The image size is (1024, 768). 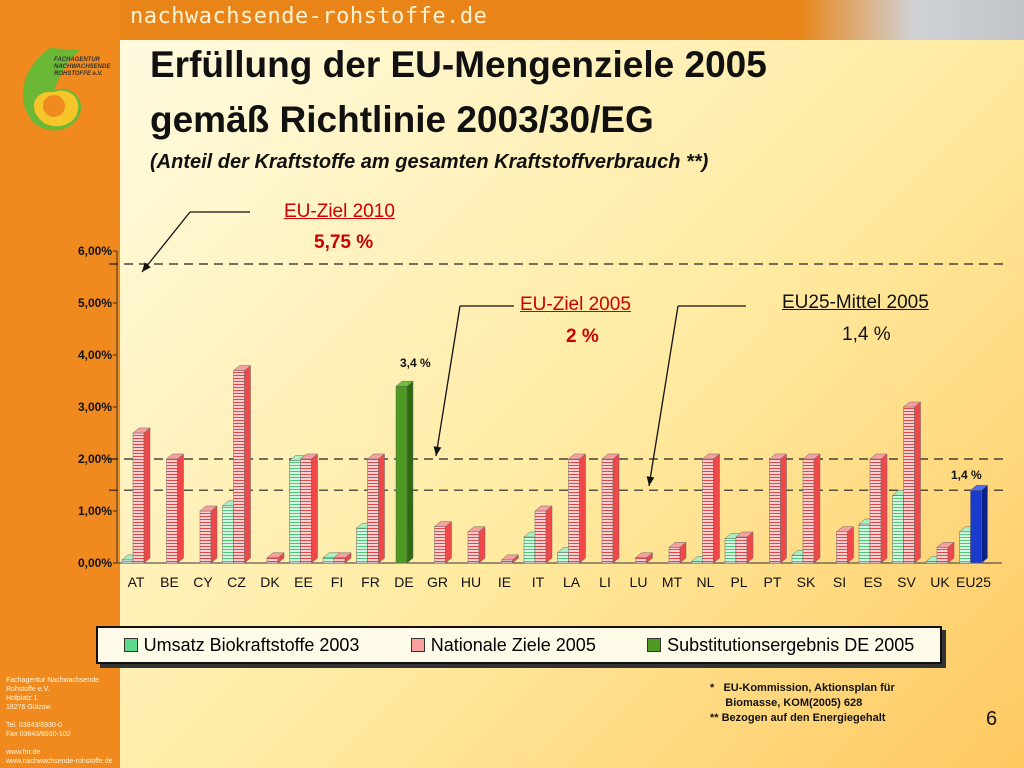 I want to click on bar-umsatz-LA, so click(x=563, y=558).